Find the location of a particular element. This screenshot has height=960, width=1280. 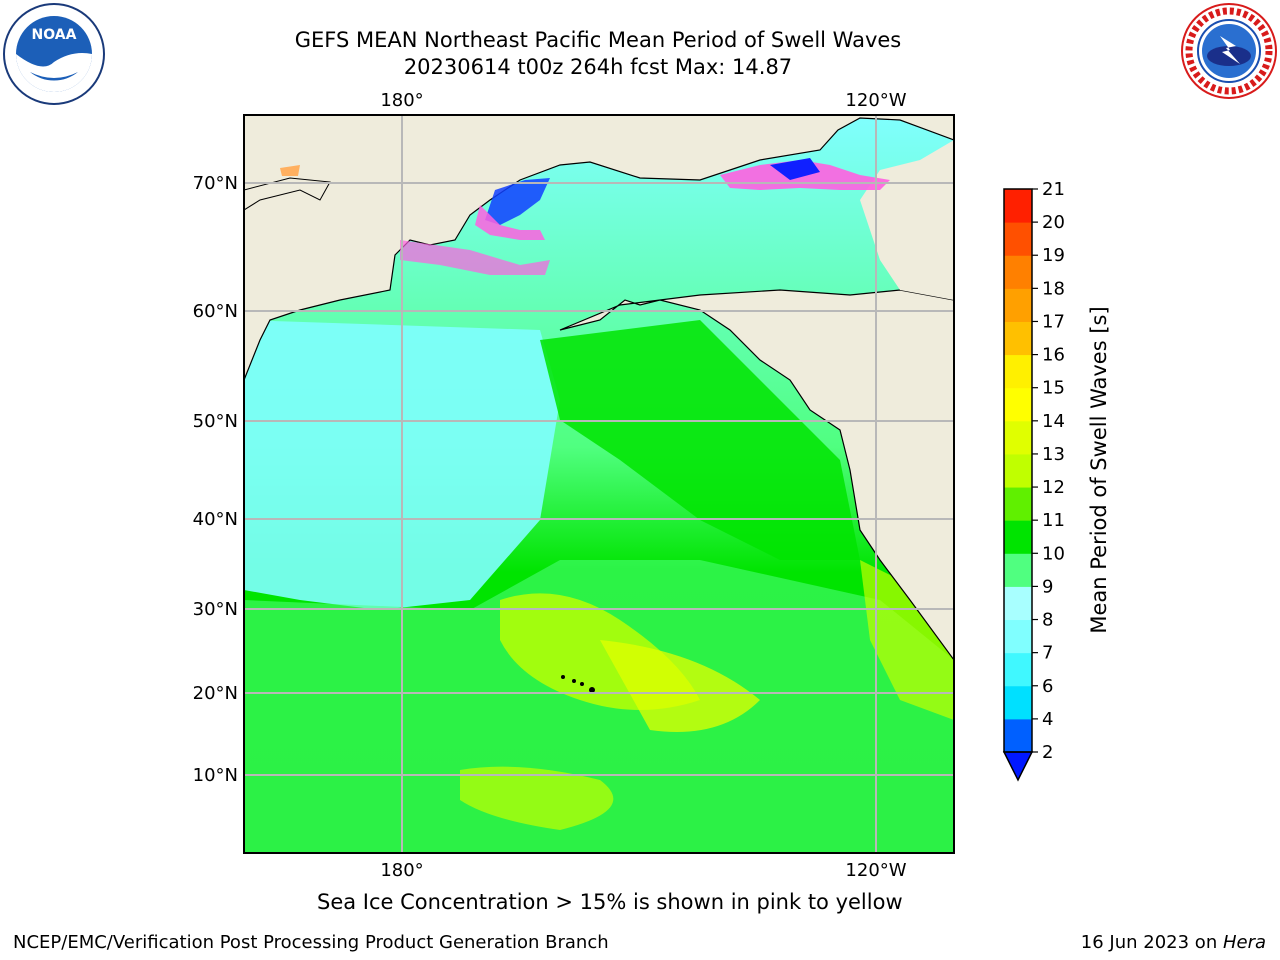

colorbar-tick-label-4: 4 is located at coordinates (1047, 719).